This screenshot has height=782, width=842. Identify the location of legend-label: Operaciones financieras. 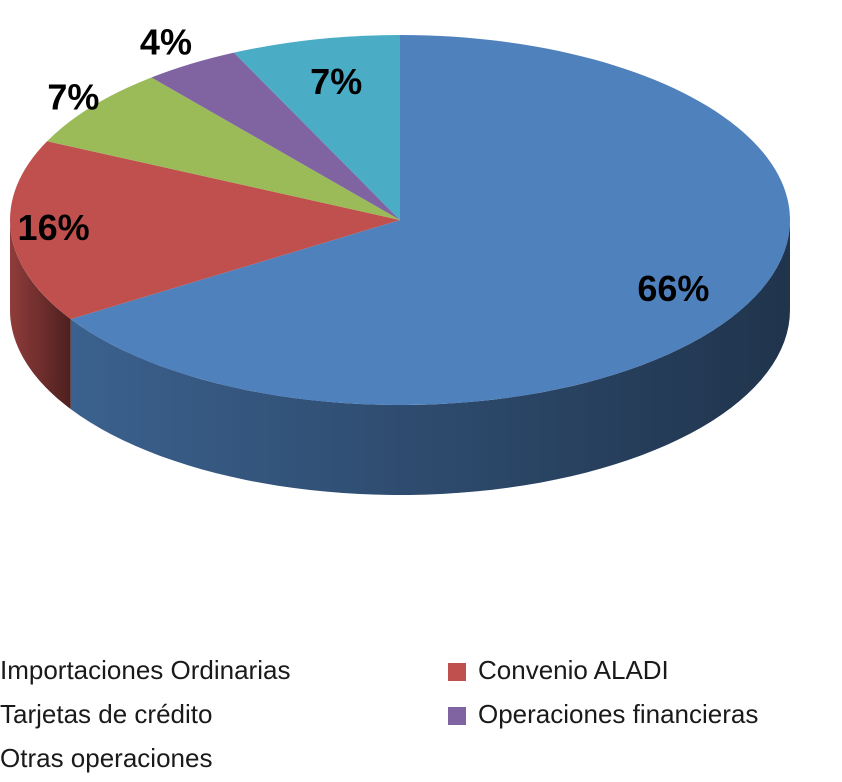
(618, 714).